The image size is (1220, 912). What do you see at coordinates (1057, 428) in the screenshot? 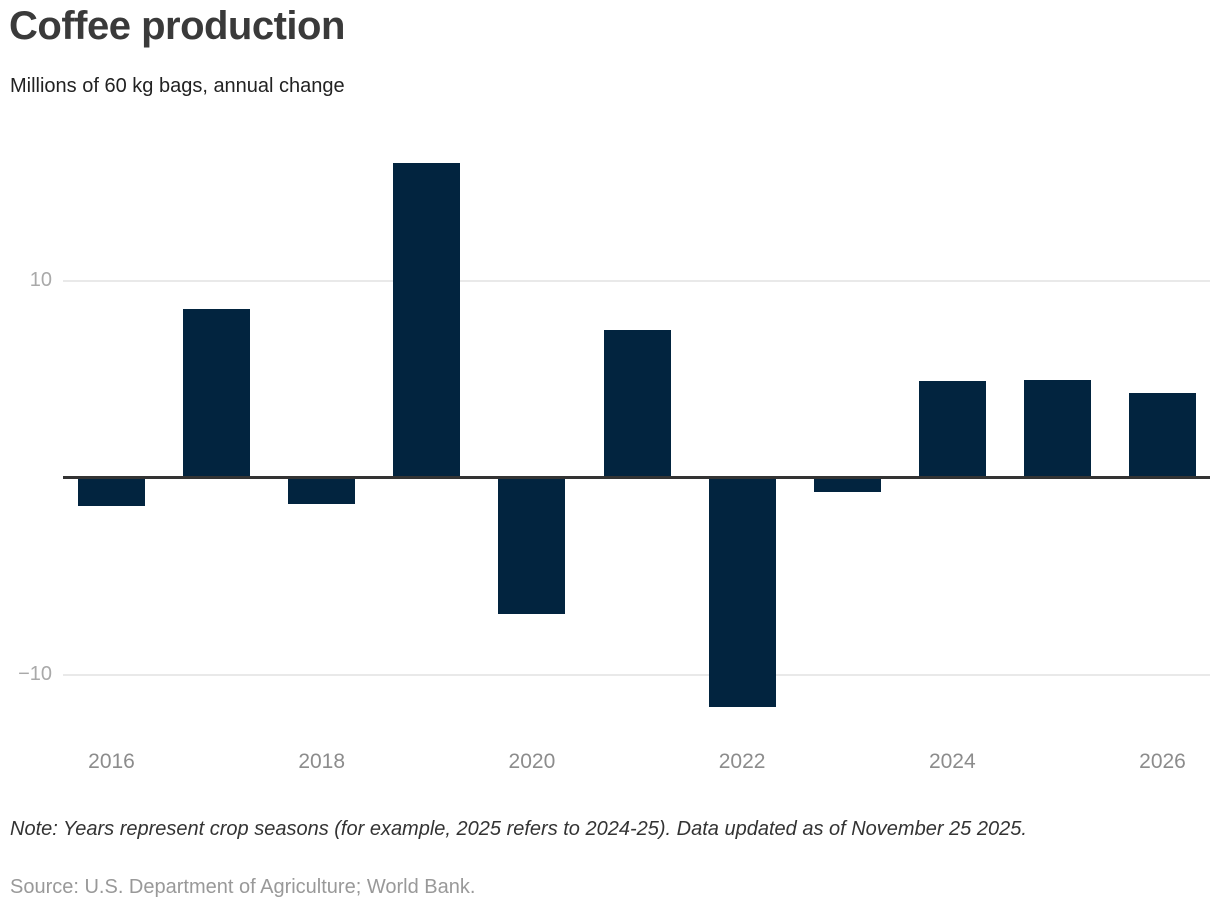
I see `bar-2025` at bounding box center [1057, 428].